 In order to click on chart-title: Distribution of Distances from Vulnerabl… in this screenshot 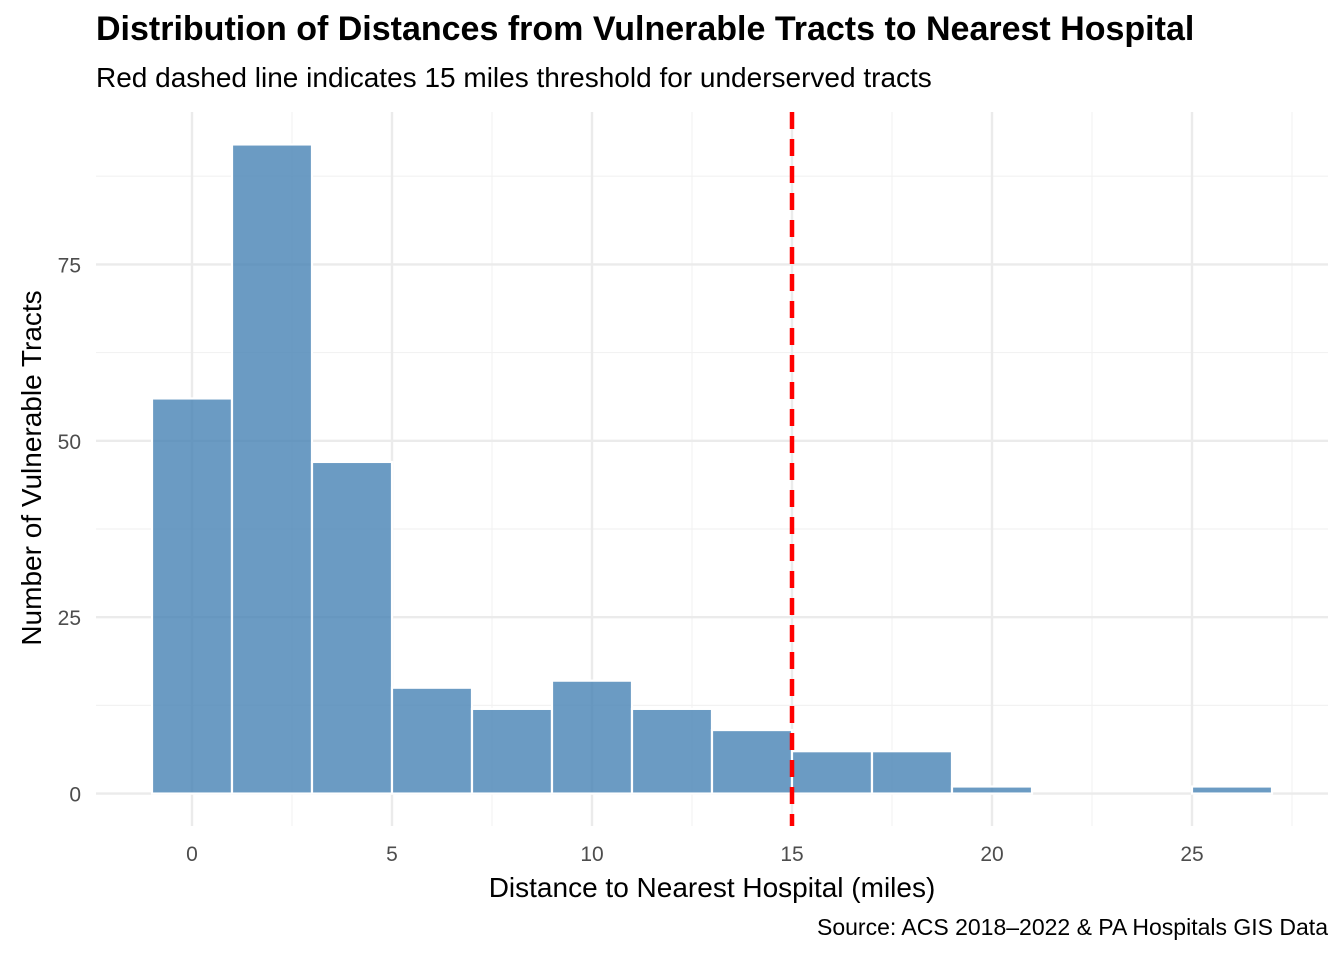, I will do `click(645, 29)`.